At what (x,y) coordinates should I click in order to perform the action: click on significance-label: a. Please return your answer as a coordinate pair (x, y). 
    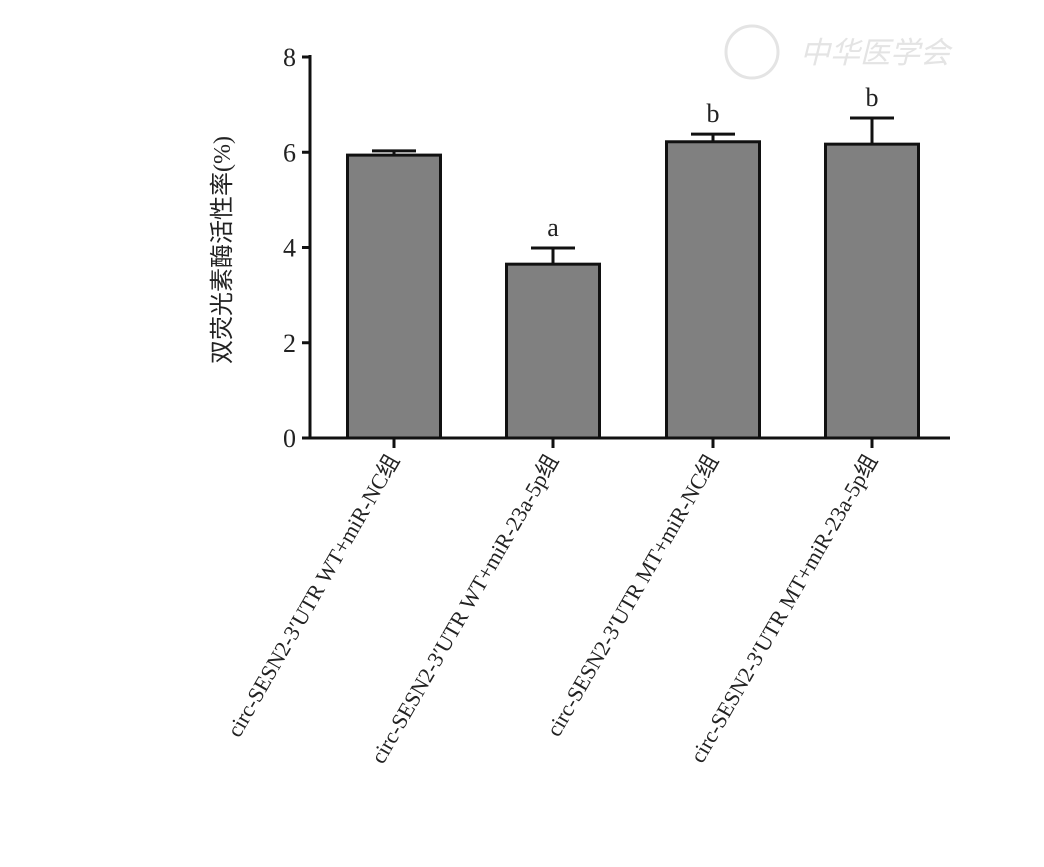
    Looking at the image, I should click on (553, 227).